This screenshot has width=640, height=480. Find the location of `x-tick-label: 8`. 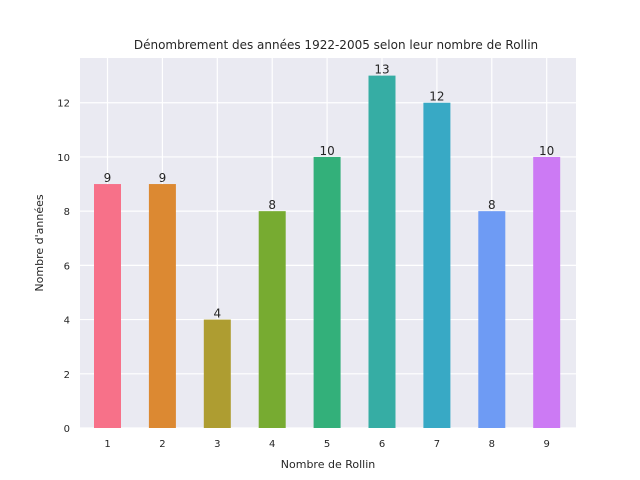

x-tick-label: 8 is located at coordinates (492, 444).